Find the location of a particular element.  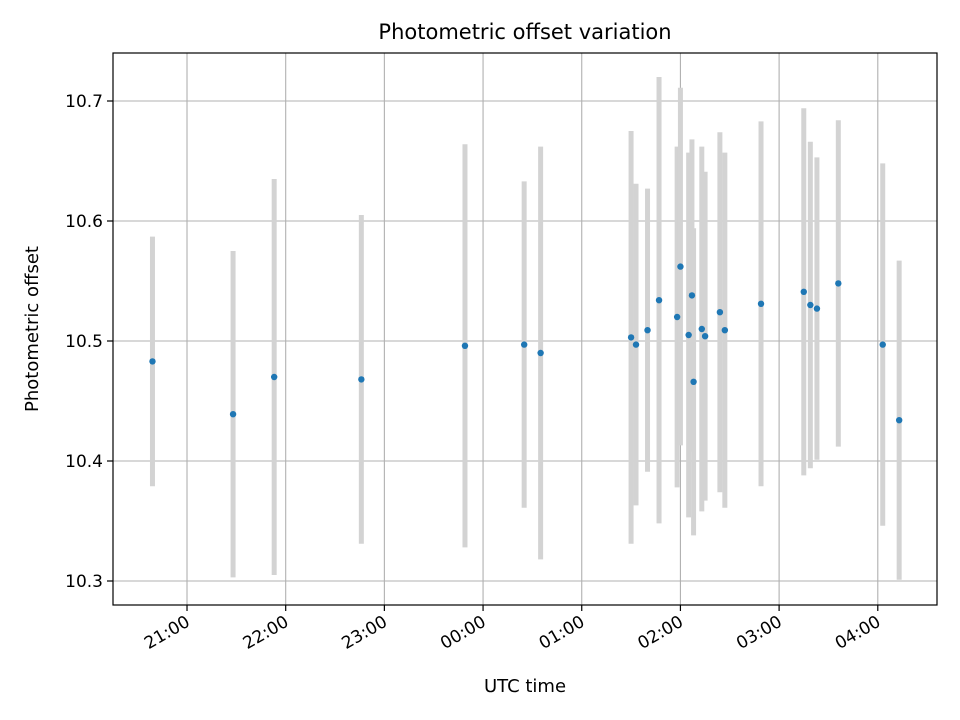

y-axis-ticks: 10.3 10.4 10.5 10.6 10.7 is located at coordinates (89, 342).